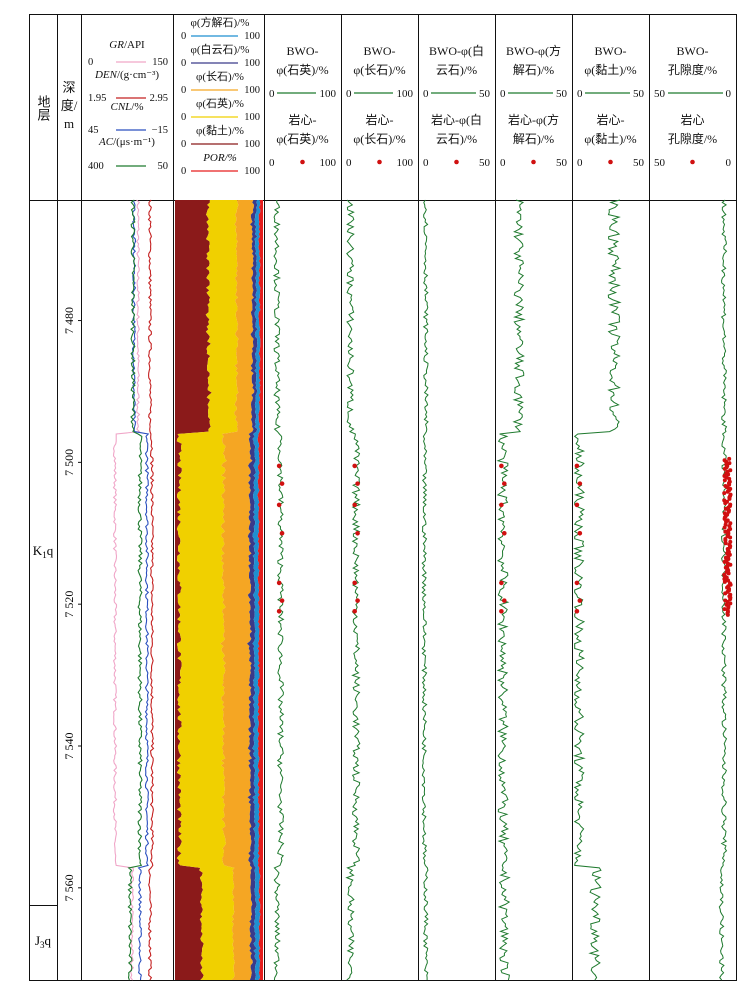  Describe the element at coordinates (405, 163) in the screenshot. I see `core-scale-max-1: 100` at that location.